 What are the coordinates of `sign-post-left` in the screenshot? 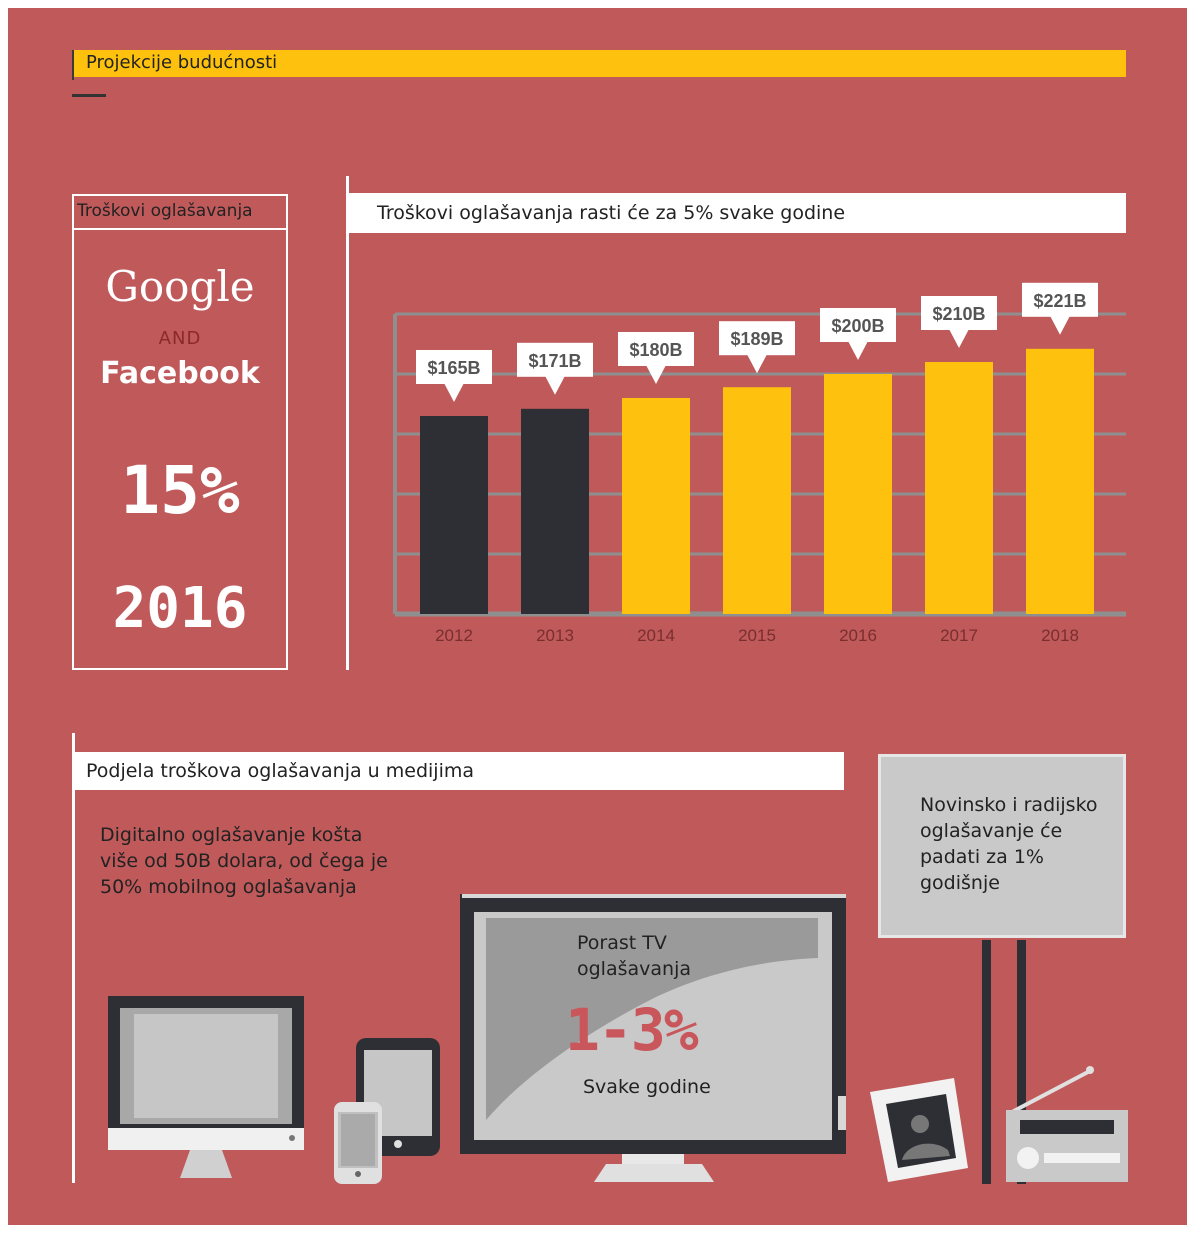 It's located at (986, 1062).